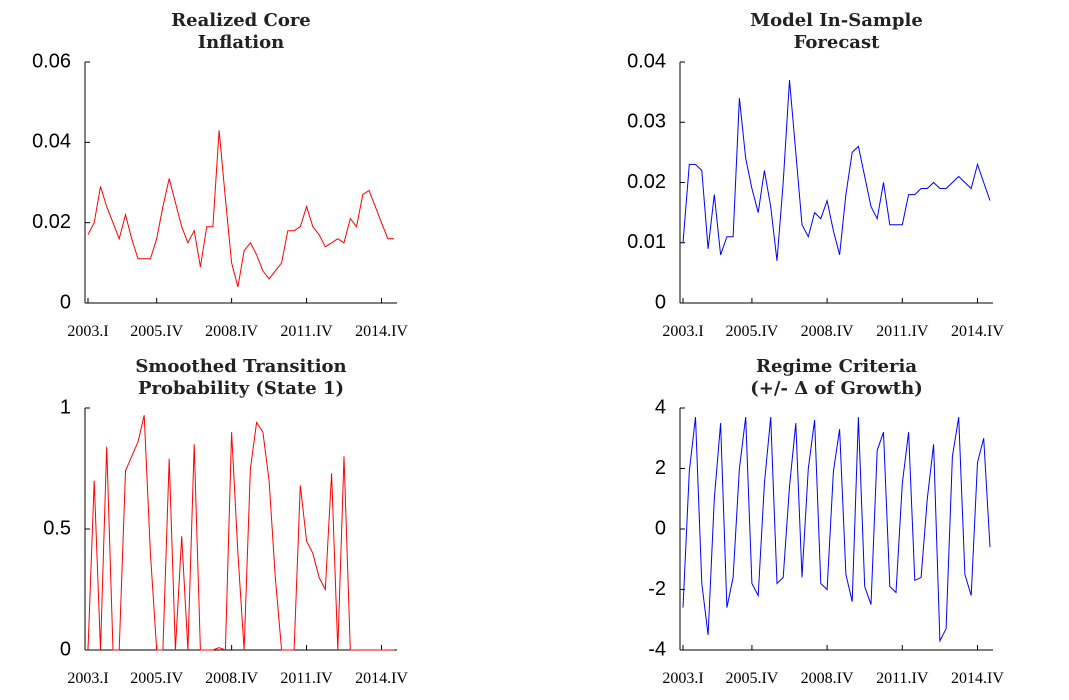 The width and height of the screenshot is (1069, 700). Describe the element at coordinates (836, 20) in the screenshot. I see `chart-title: Model In-Sample` at that location.